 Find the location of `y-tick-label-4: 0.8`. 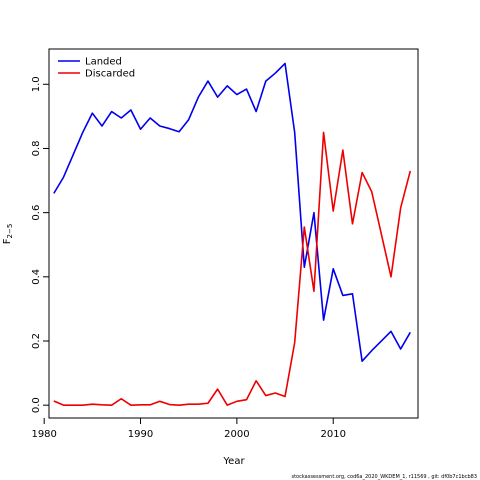

y-tick-label-4: 0.8 is located at coordinates (36, 149).